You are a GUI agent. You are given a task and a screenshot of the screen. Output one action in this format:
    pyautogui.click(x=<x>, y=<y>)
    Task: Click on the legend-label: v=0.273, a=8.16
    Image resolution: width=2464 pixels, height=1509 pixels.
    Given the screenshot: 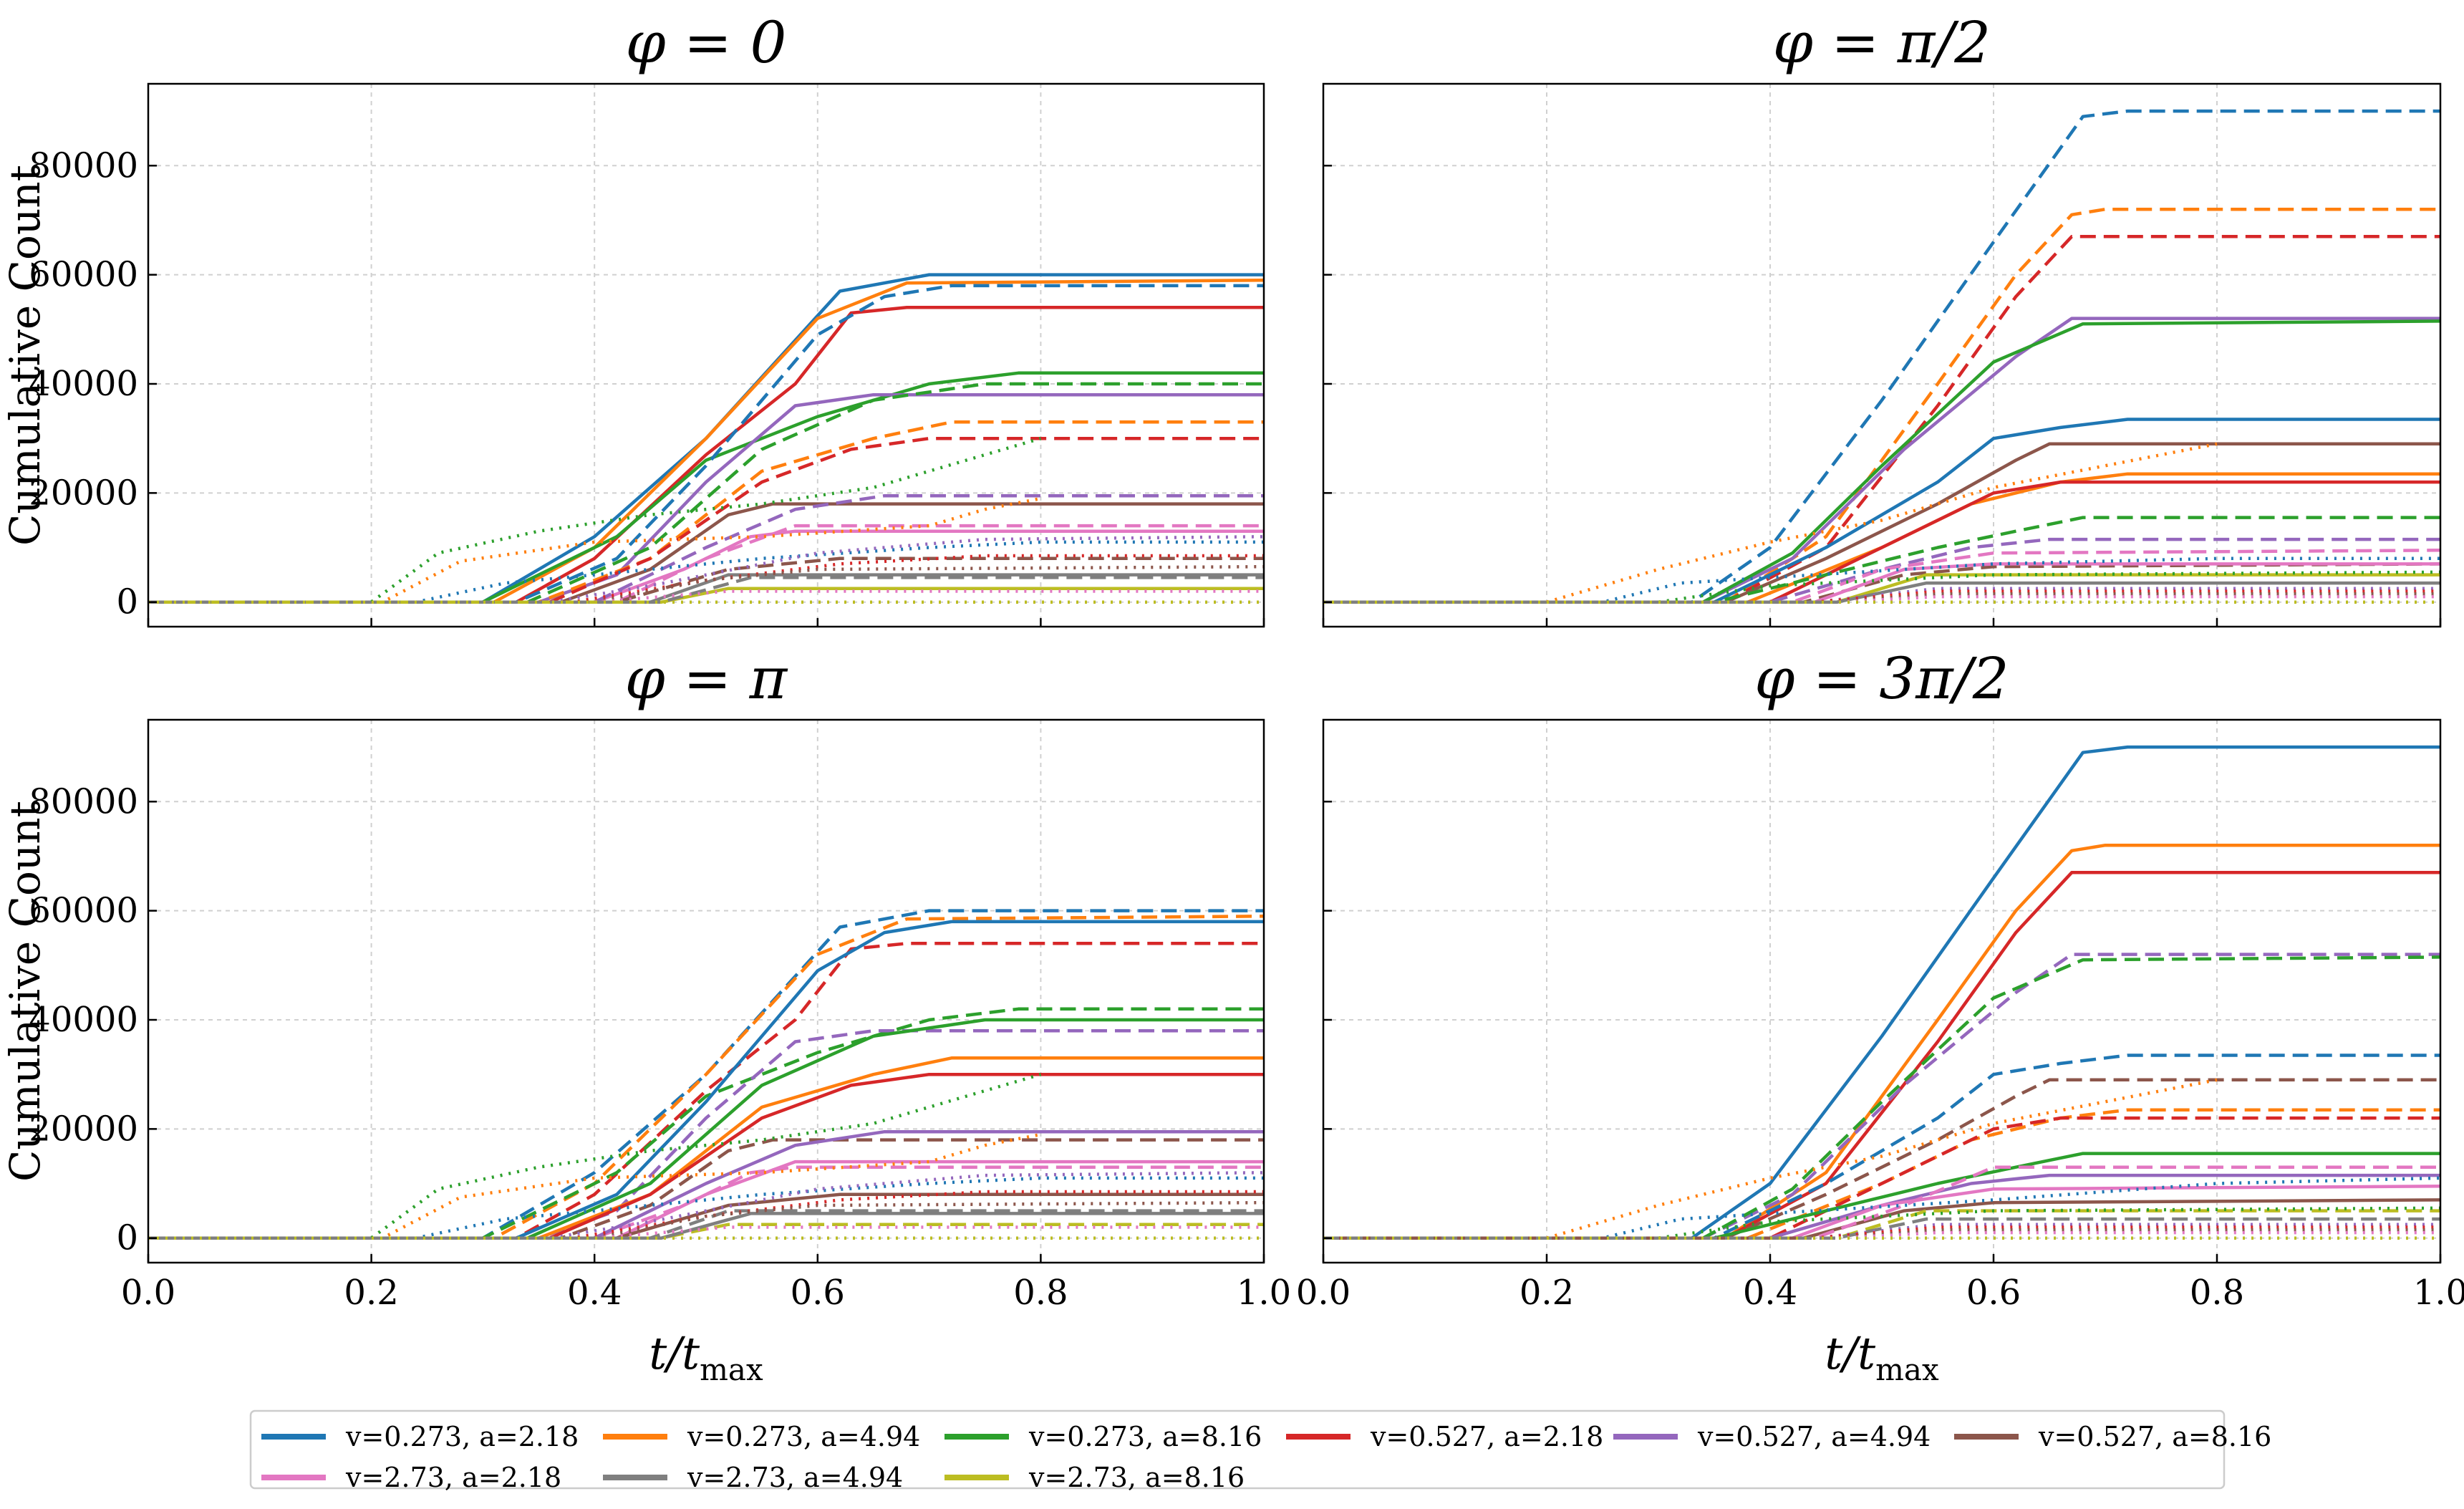 What is the action you would take?
    pyautogui.click(x=1145, y=1436)
    